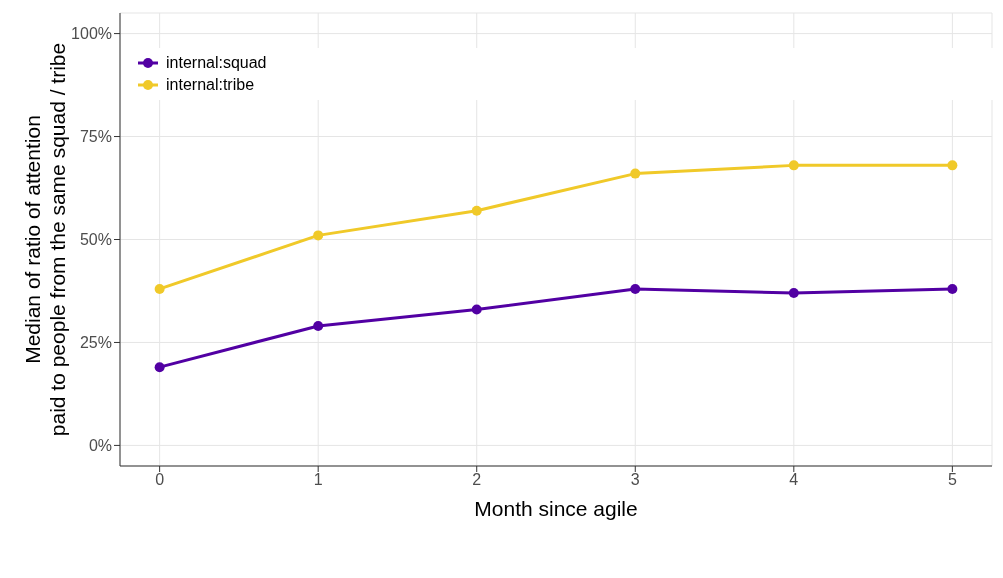 Image resolution: width=1003 pixels, height=578 pixels. Describe the element at coordinates (794, 480) in the screenshot. I see `x-tick-label: 4` at that location.